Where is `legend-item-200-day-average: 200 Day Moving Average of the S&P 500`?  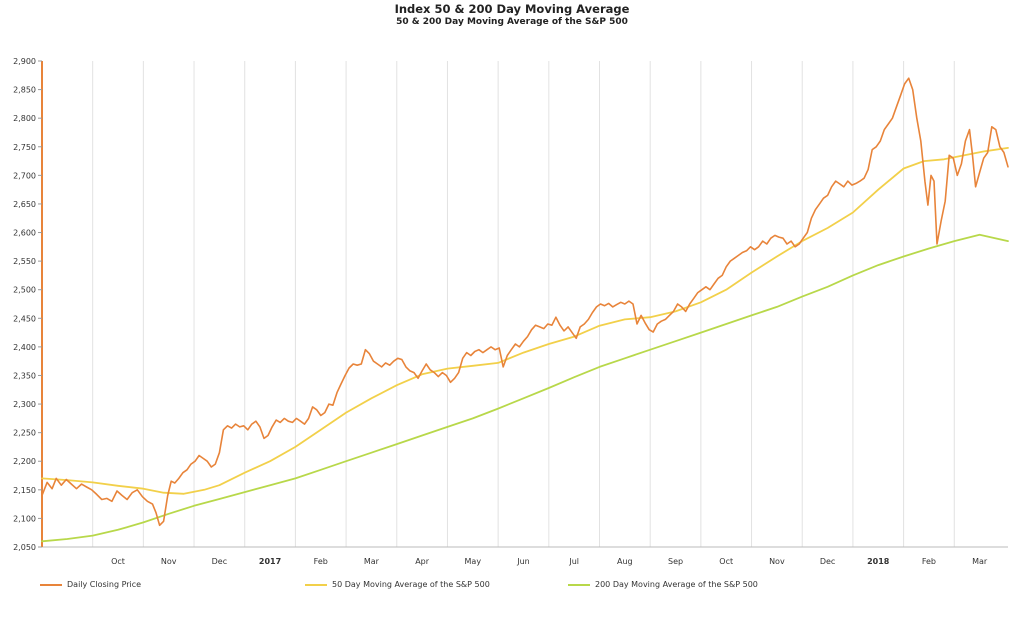
legend-item-200-day-average: 200 Day Moving Average of the S&P 500 is located at coordinates (663, 584).